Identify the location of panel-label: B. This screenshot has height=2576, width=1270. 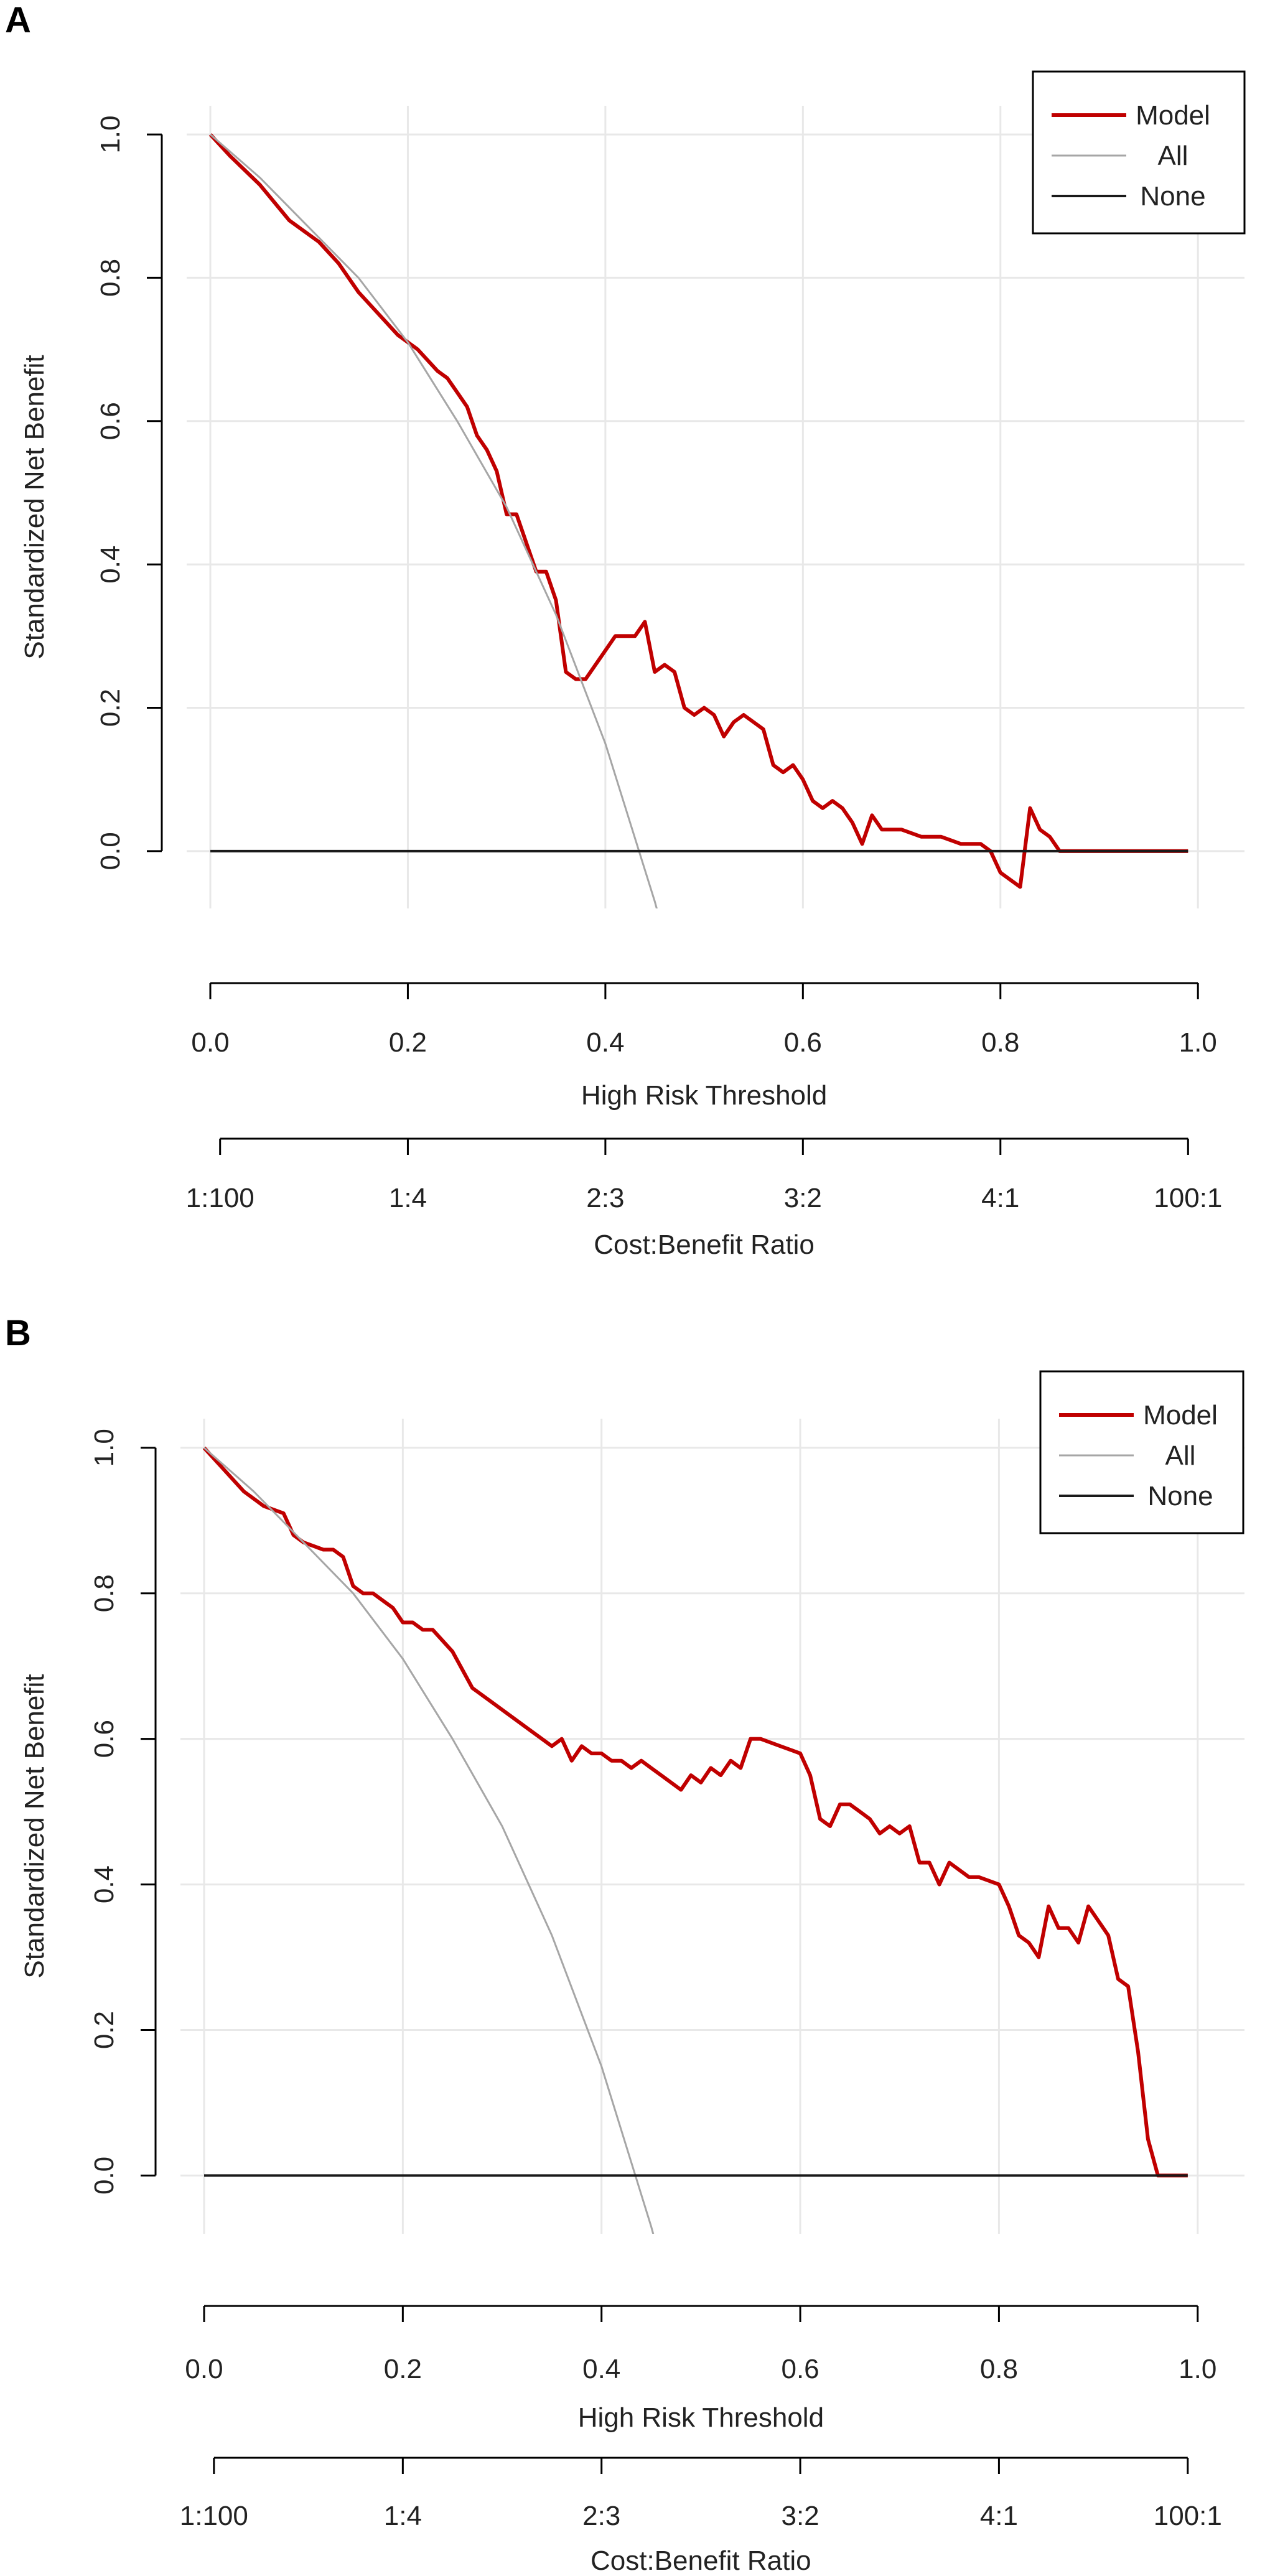
(18, 1333).